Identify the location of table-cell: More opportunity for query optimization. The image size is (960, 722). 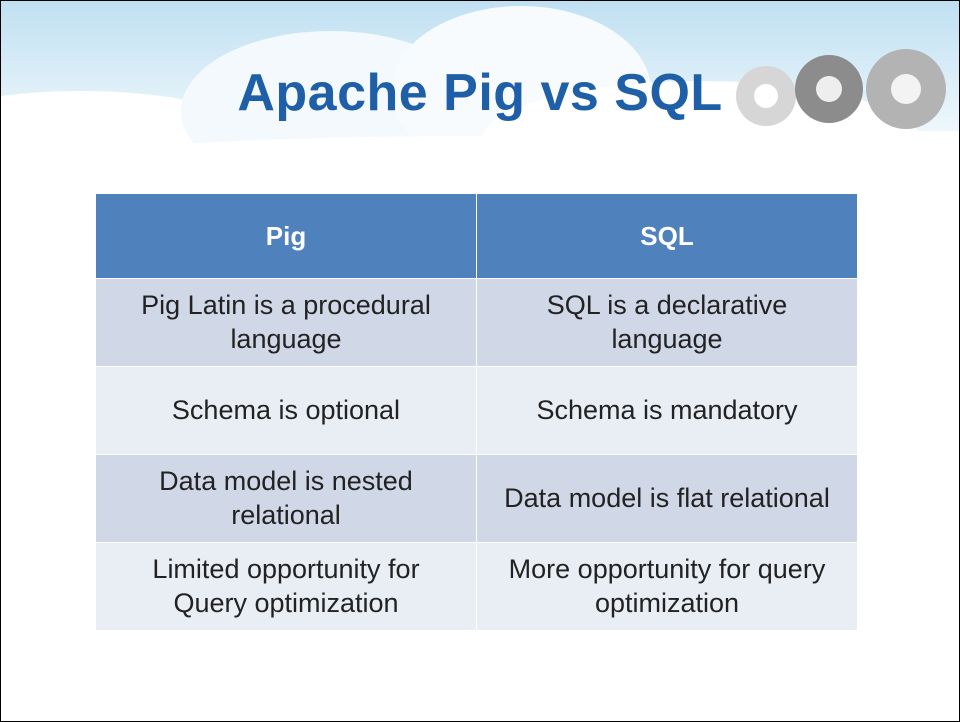
(667, 586).